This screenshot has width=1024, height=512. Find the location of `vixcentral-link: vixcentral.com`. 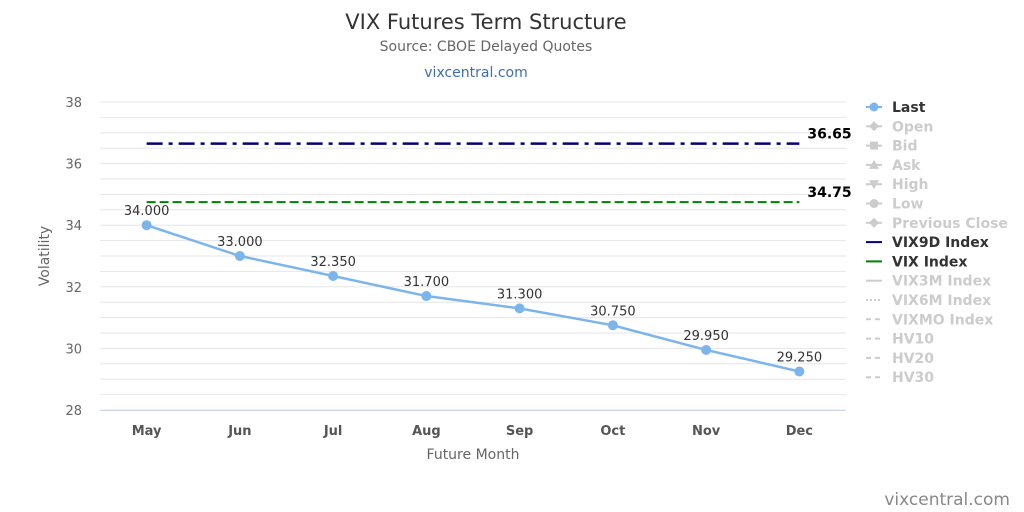

vixcentral-link: vixcentral.com is located at coordinates (475, 73).